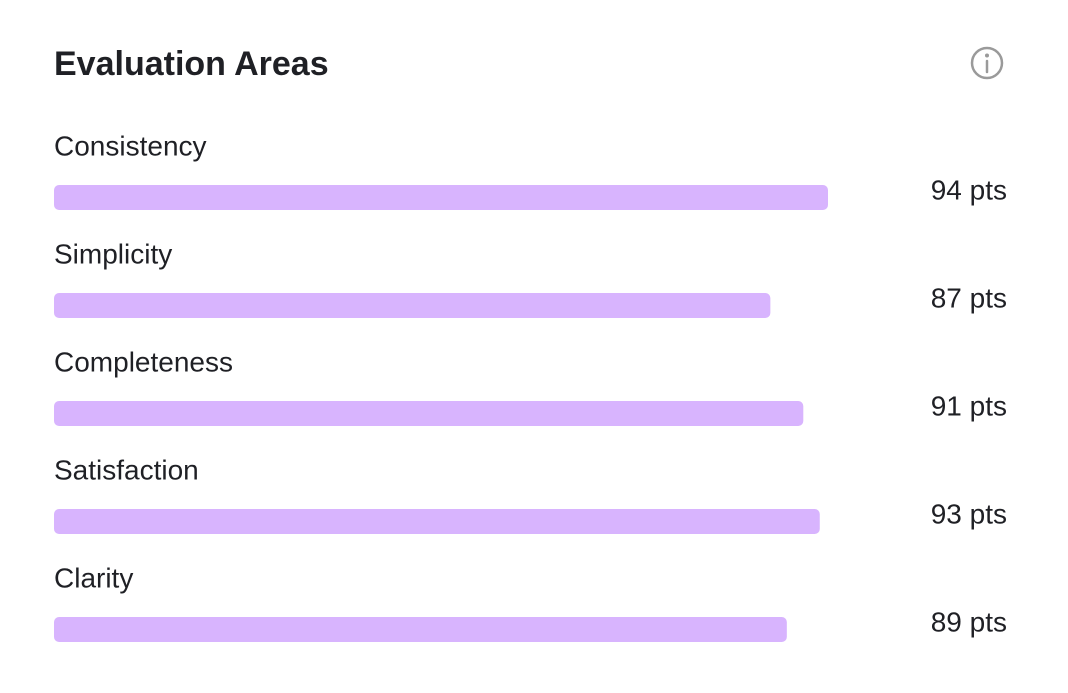 The width and height of the screenshot is (1068, 693). Describe the element at coordinates (143, 361) in the screenshot. I see `category-label: Completeness` at that location.